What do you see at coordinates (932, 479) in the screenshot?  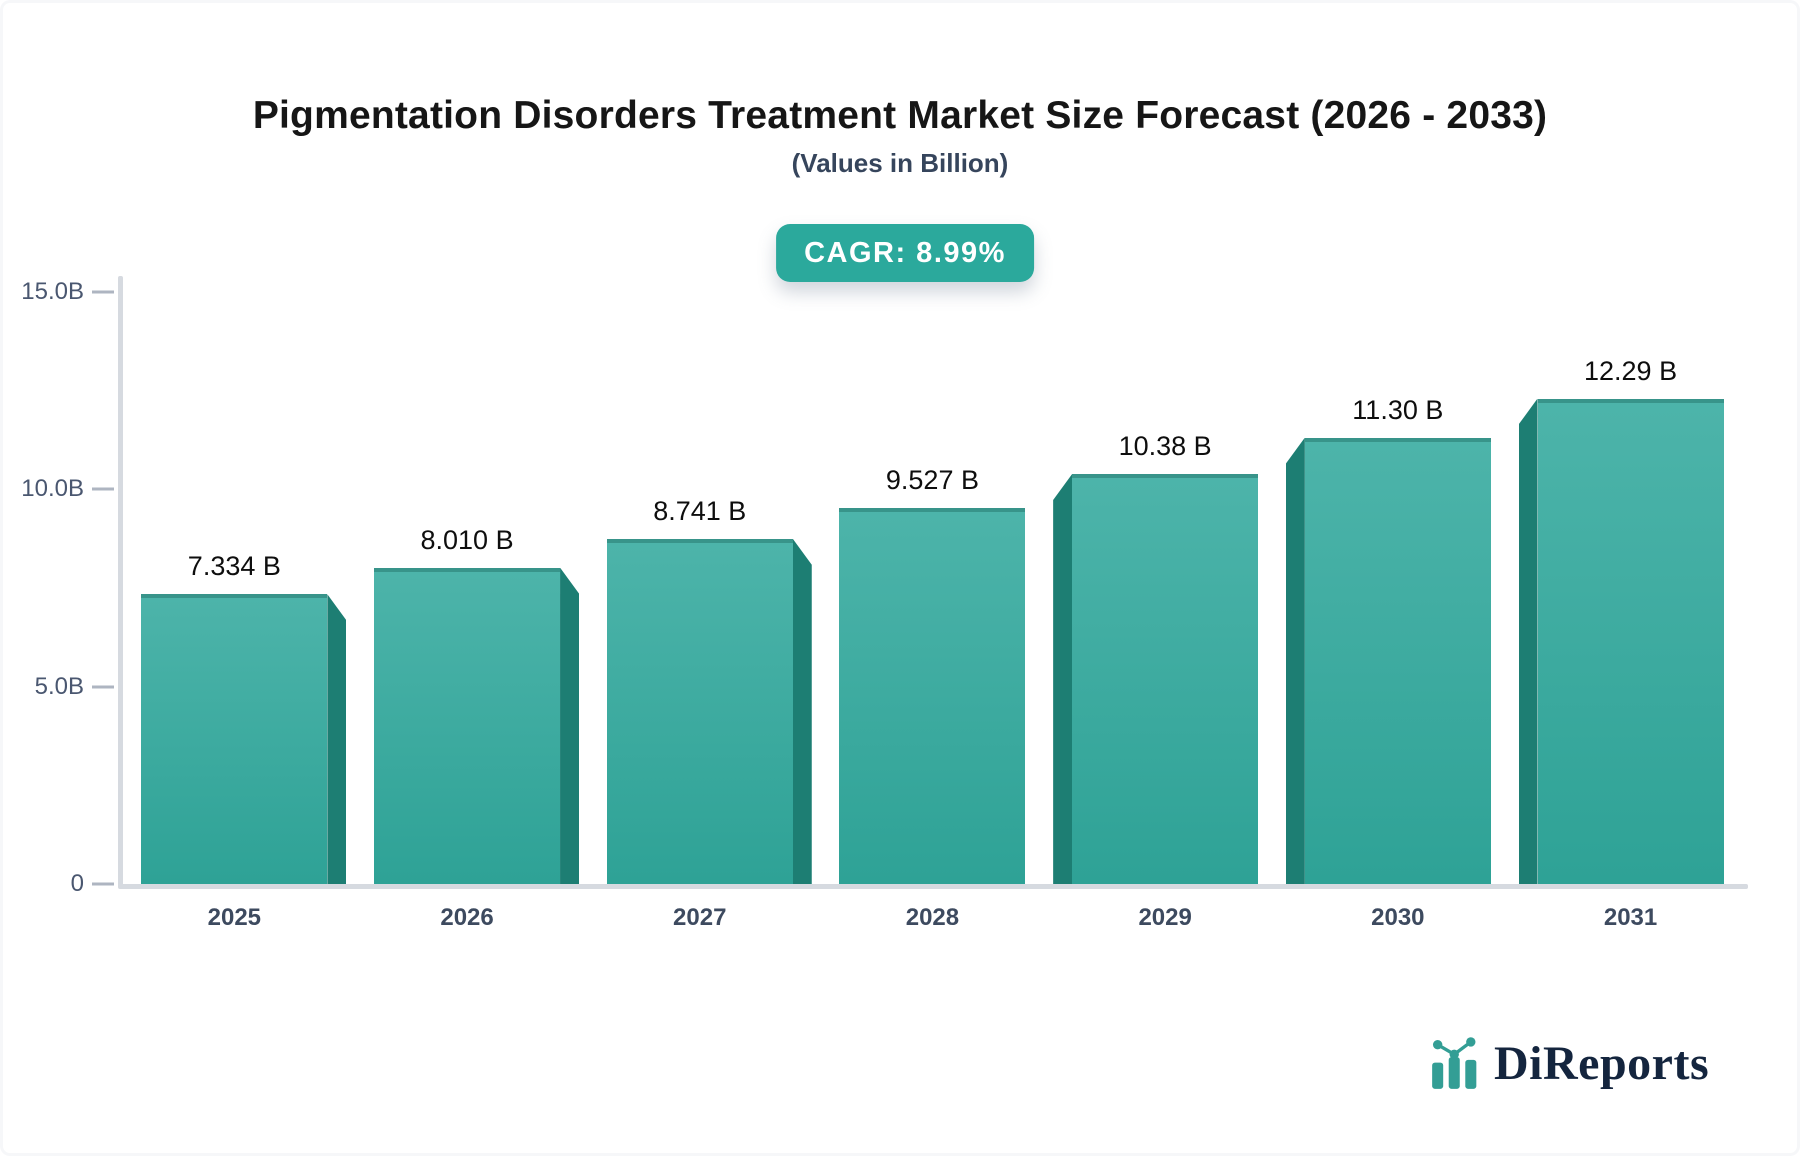 I see `bar-value-label-2028: 9.527 B` at bounding box center [932, 479].